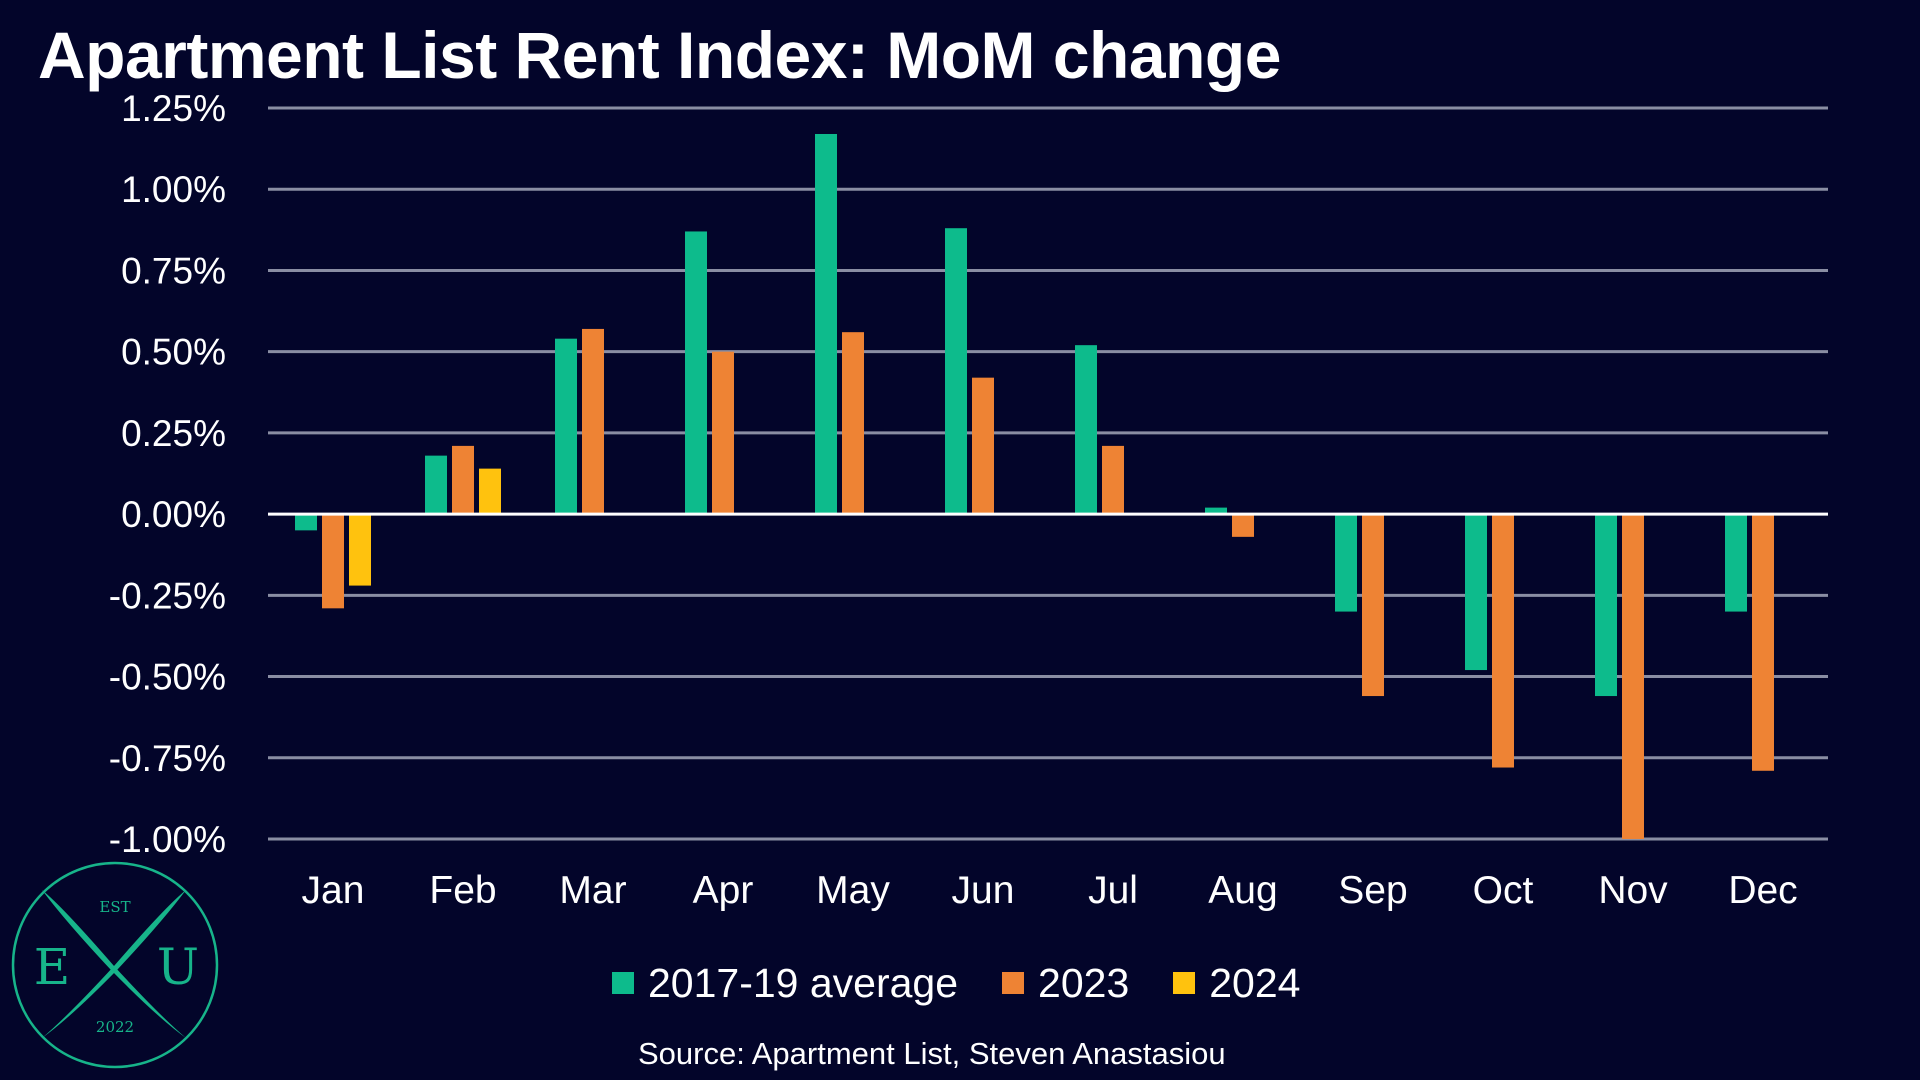 The width and height of the screenshot is (1920, 1080). What do you see at coordinates (1084, 983) in the screenshot?
I see `legend-label: 2023` at bounding box center [1084, 983].